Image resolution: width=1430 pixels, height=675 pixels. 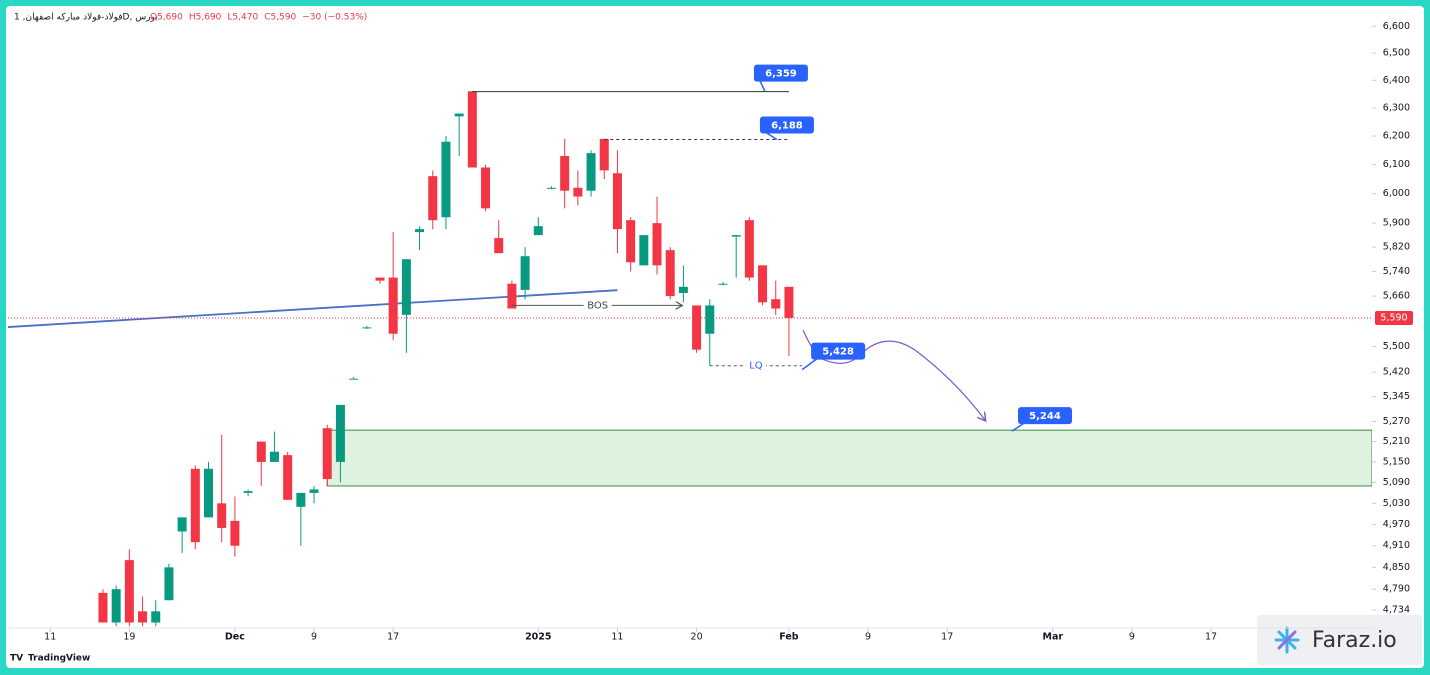 What do you see at coordinates (50, 637) in the screenshot?
I see `x-tick-label: 11` at bounding box center [50, 637].